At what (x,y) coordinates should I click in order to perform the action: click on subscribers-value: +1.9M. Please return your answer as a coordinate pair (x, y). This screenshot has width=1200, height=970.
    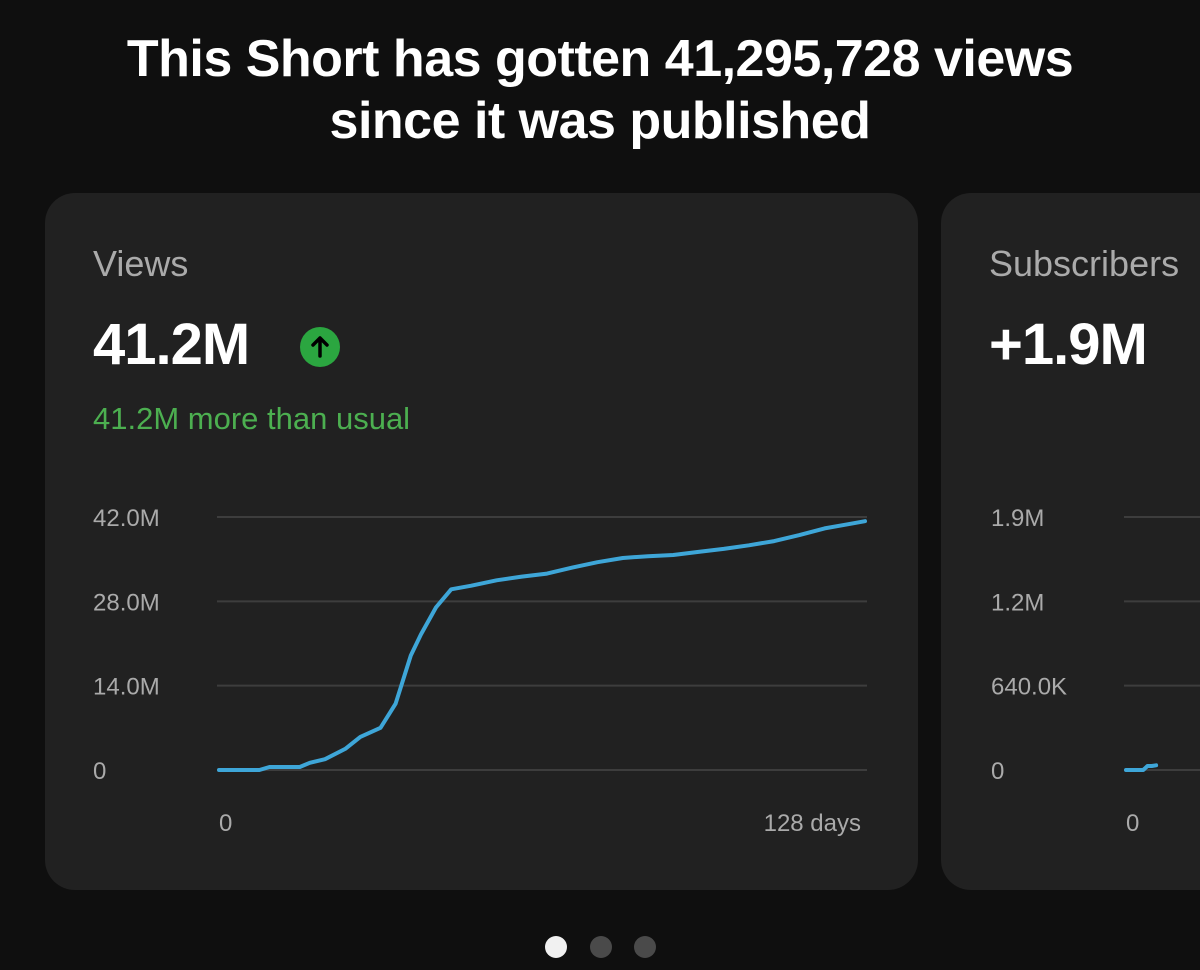
    Looking at the image, I should click on (1068, 344).